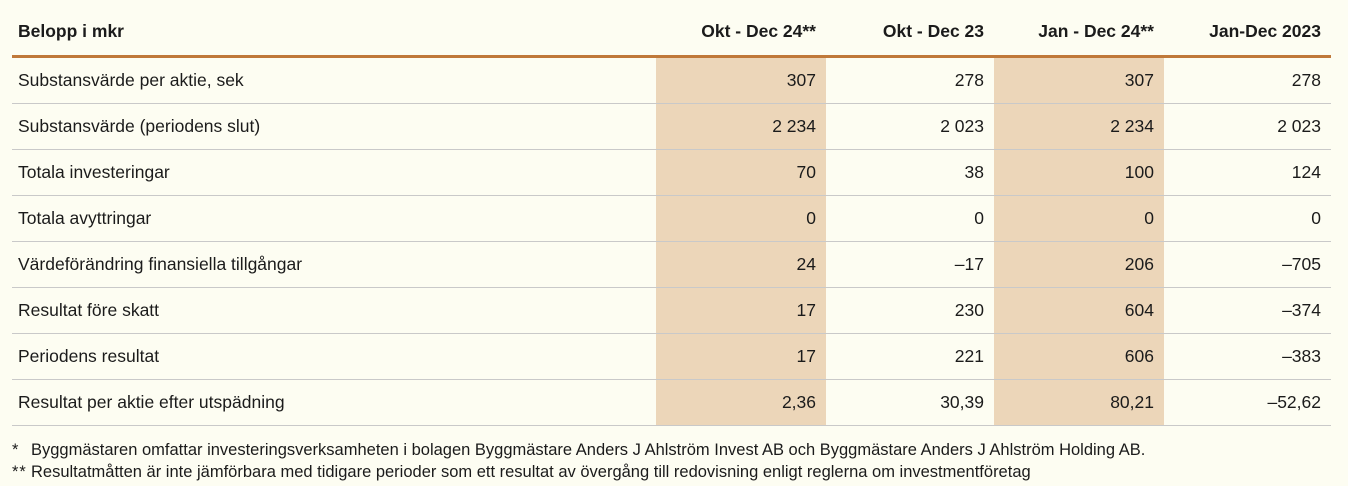 This screenshot has width=1348, height=486. Describe the element at coordinates (910, 356) in the screenshot. I see `cell-value: 221` at that location.